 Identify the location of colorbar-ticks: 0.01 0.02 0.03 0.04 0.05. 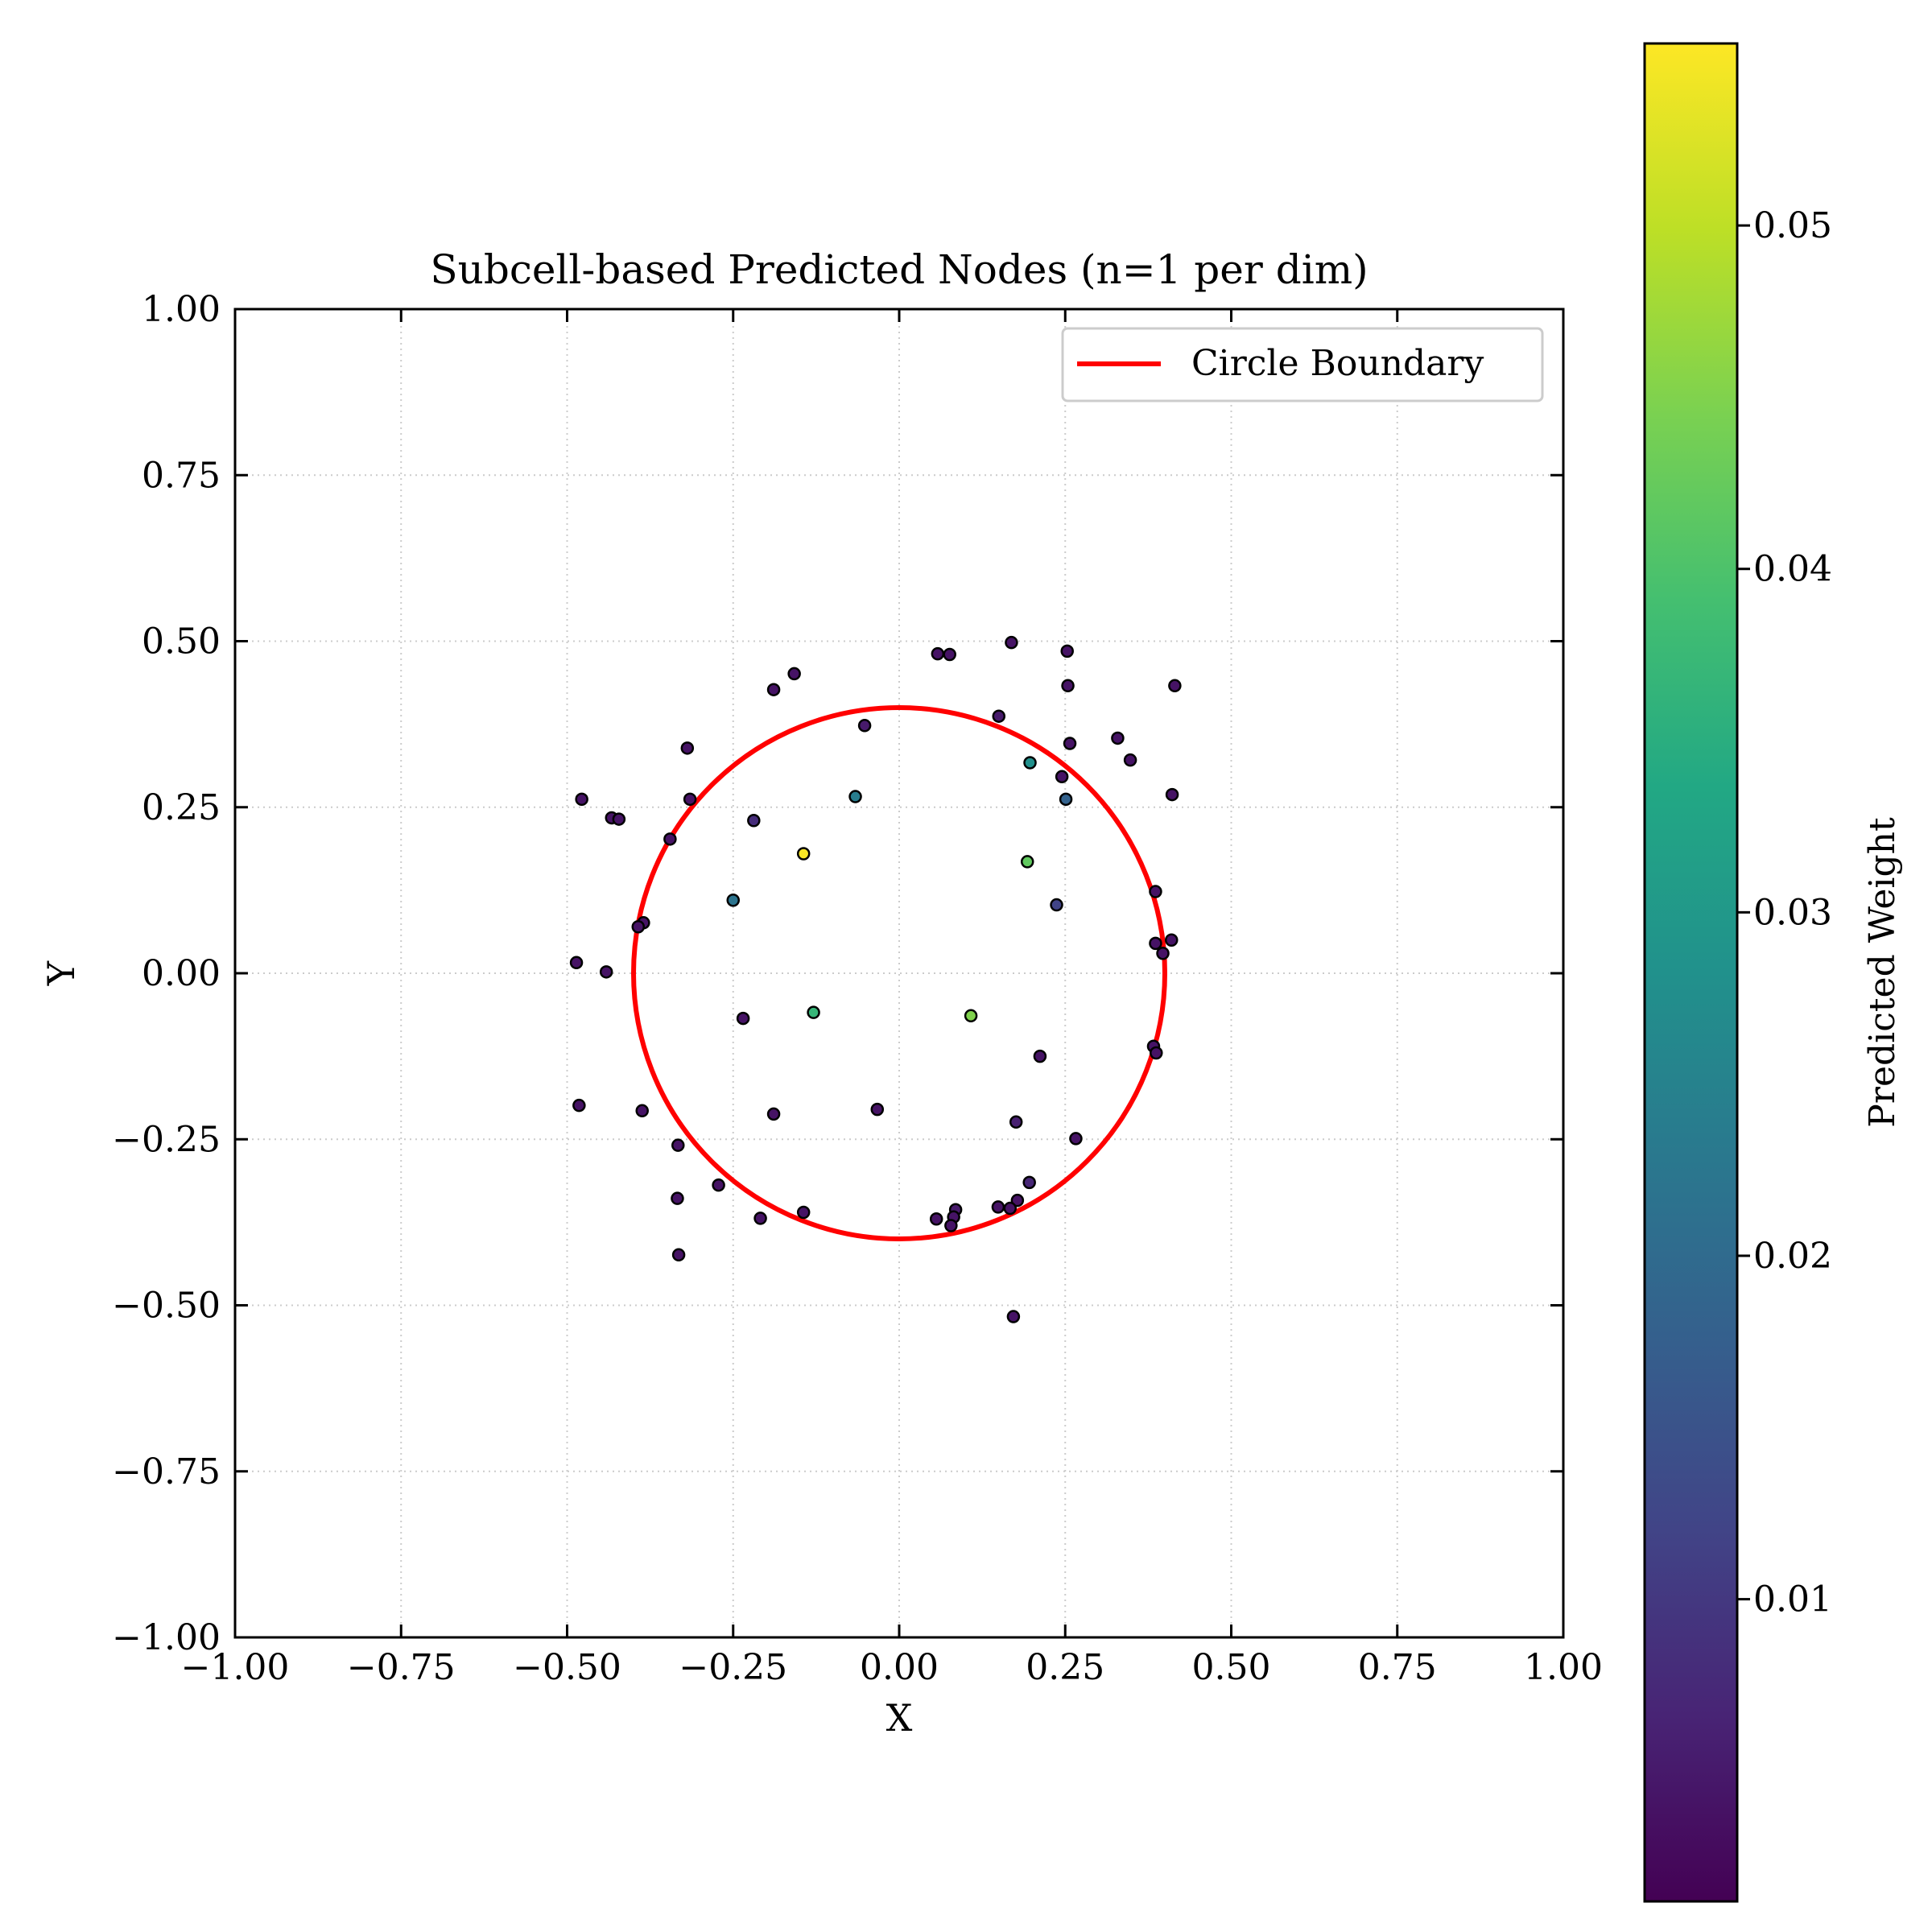
(1784, 912).